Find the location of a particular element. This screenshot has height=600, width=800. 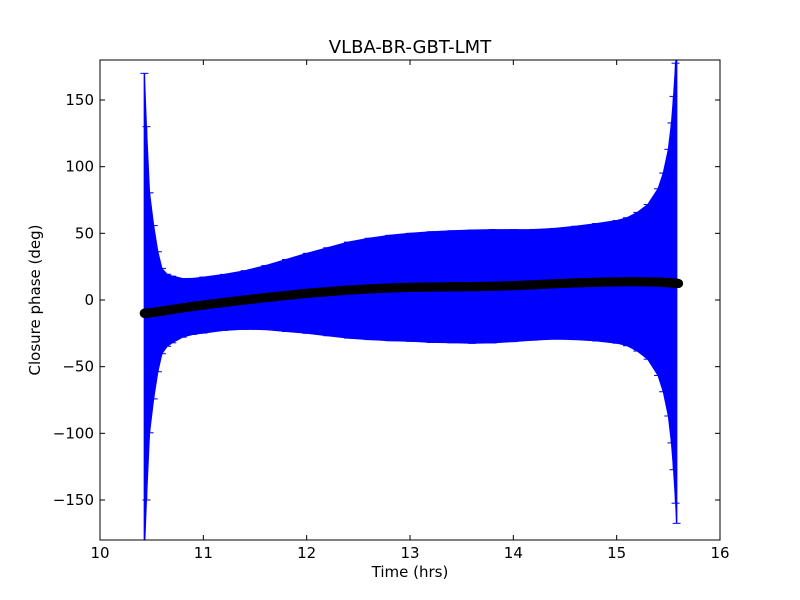

x-tick-label: 15 is located at coordinates (616, 553).